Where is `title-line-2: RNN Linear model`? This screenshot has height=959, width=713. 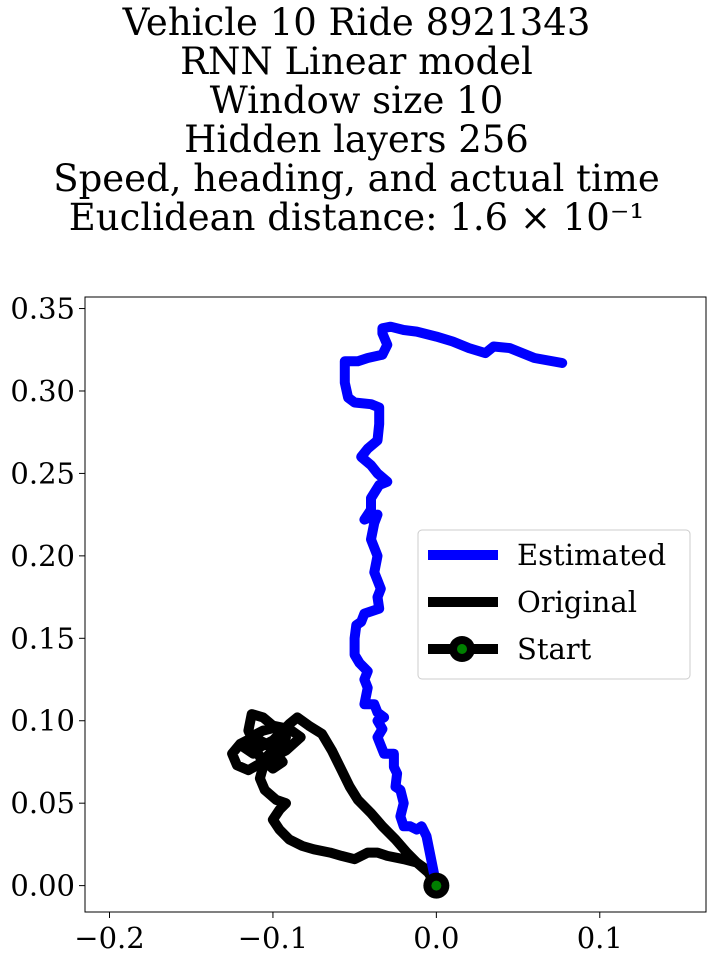 title-line-2: RNN Linear model is located at coordinates (356, 61).